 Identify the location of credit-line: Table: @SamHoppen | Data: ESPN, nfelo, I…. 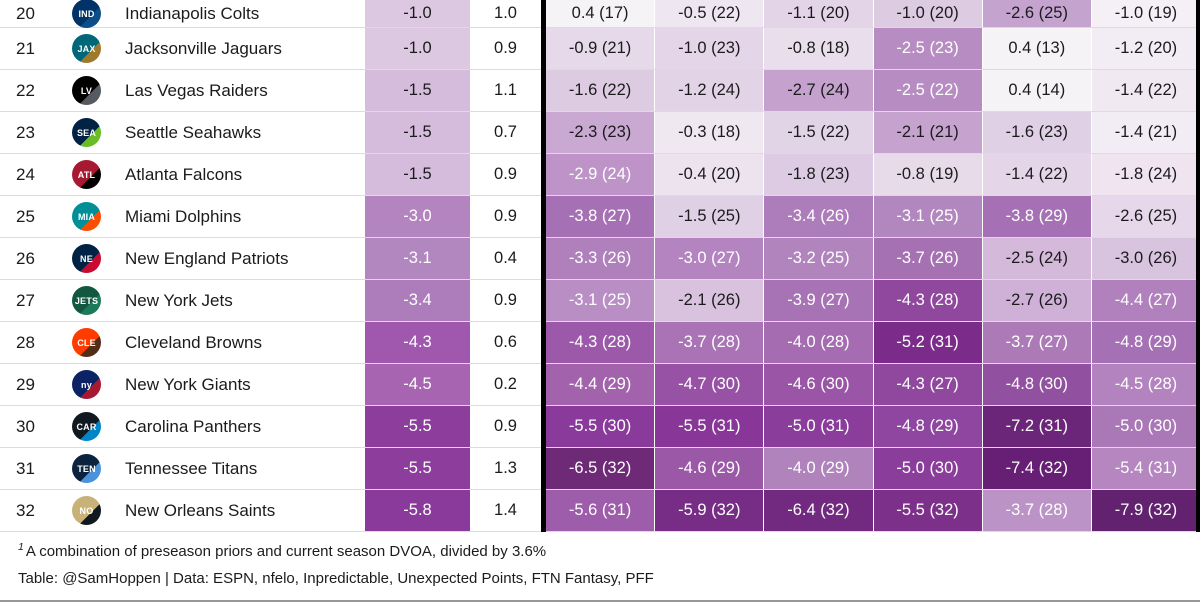
(336, 578).